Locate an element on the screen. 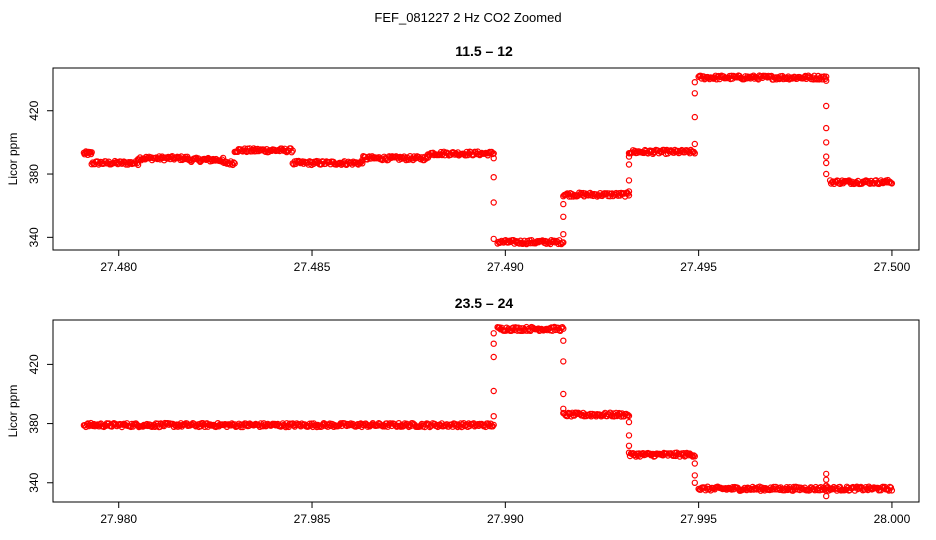 This screenshot has height=540, width=936. panel-2-x-tick-label: 27.990 is located at coordinates (505, 519).